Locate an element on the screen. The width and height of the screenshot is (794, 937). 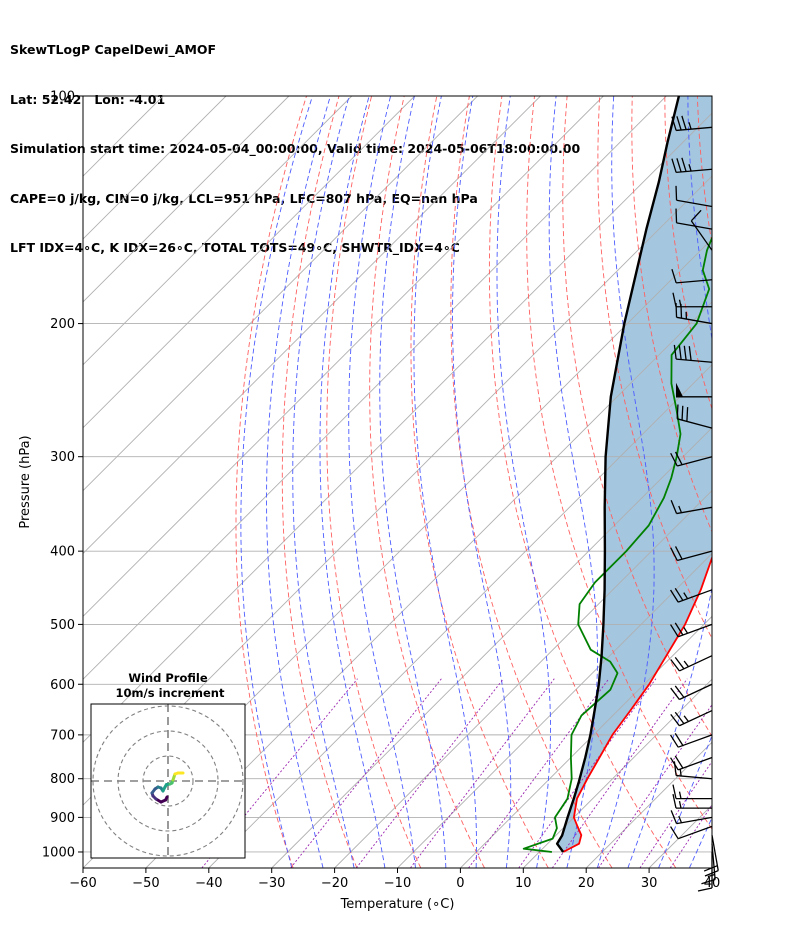
y-tick-label: 500 is located at coordinates (62, 625).